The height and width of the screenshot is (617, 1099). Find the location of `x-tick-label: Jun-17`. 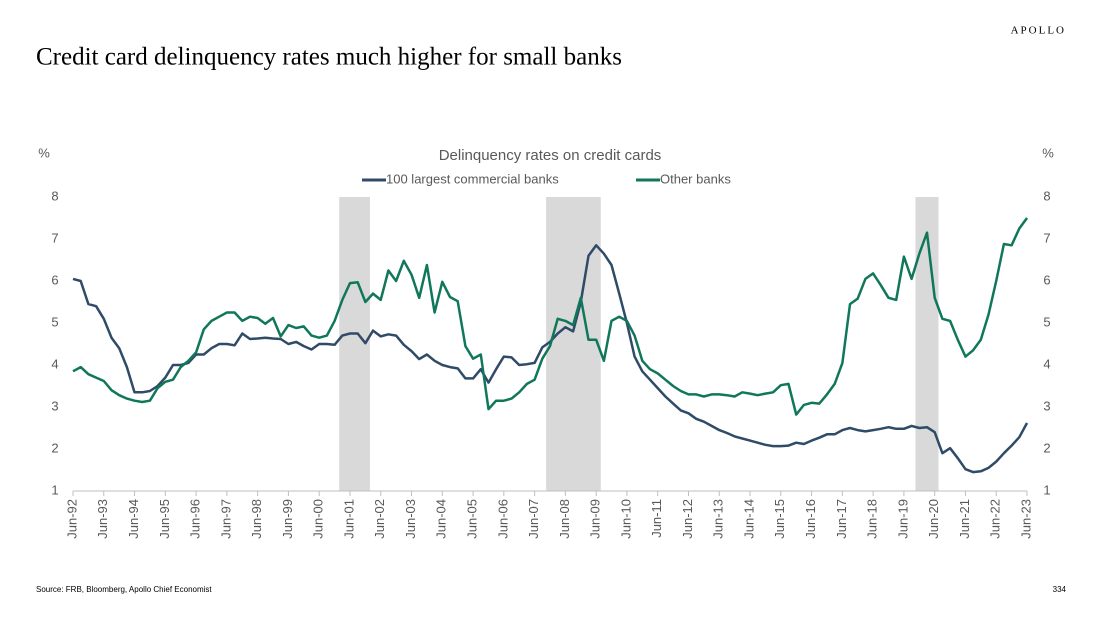

x-tick-label: Jun-17 is located at coordinates (841, 519).